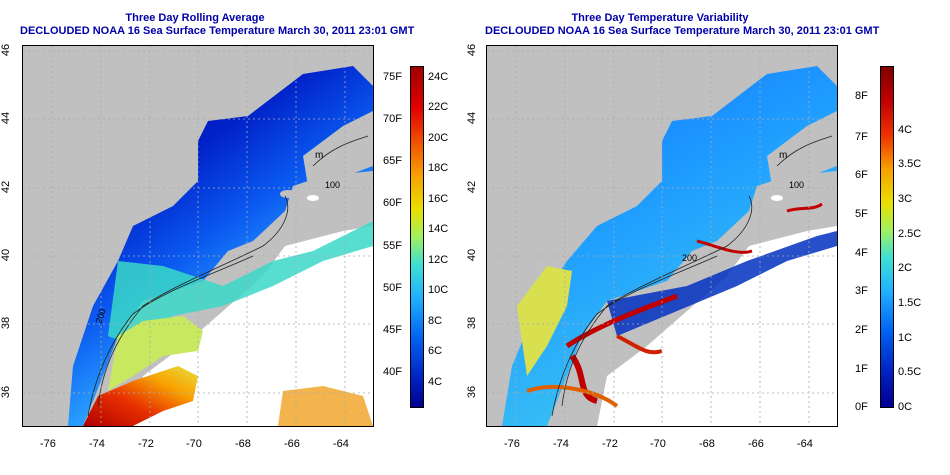 The height and width of the screenshot is (475, 950). What do you see at coordinates (292, 444) in the screenshot?
I see `left-lon-tick: -66` at bounding box center [292, 444].